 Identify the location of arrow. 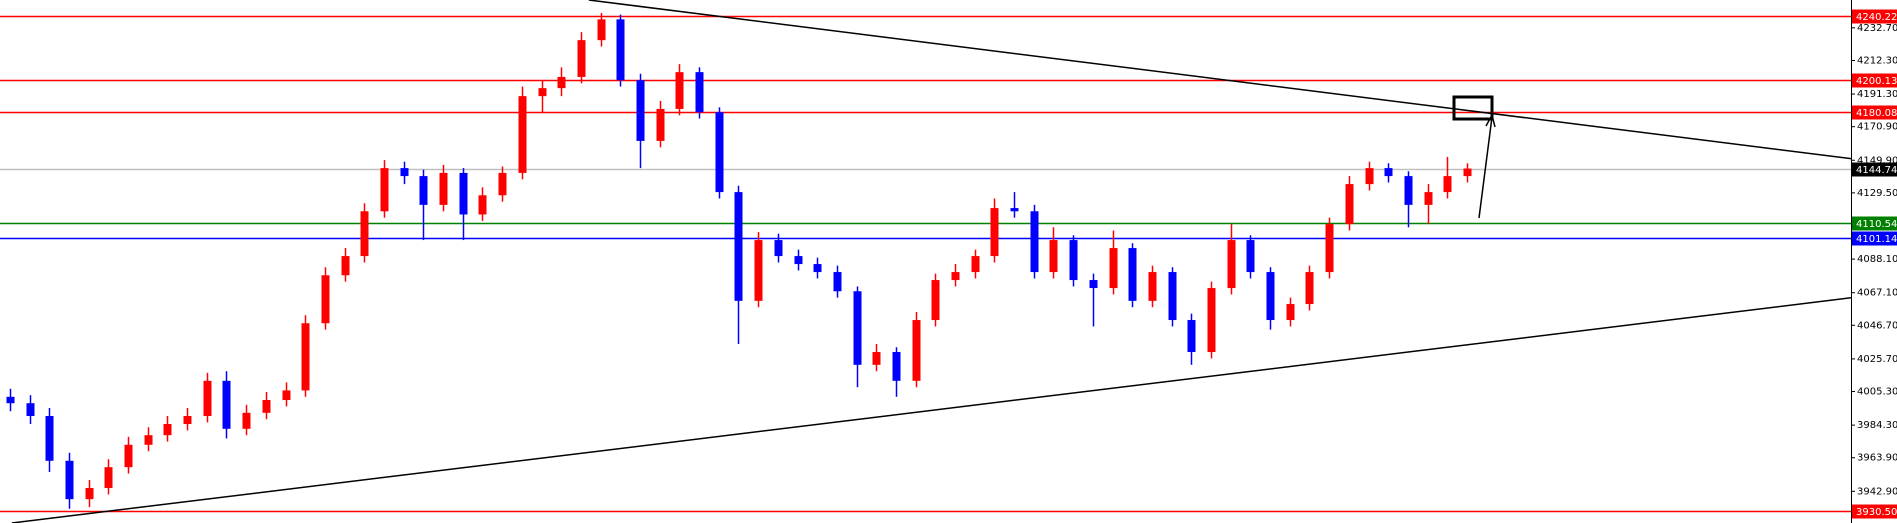
(1485, 167).